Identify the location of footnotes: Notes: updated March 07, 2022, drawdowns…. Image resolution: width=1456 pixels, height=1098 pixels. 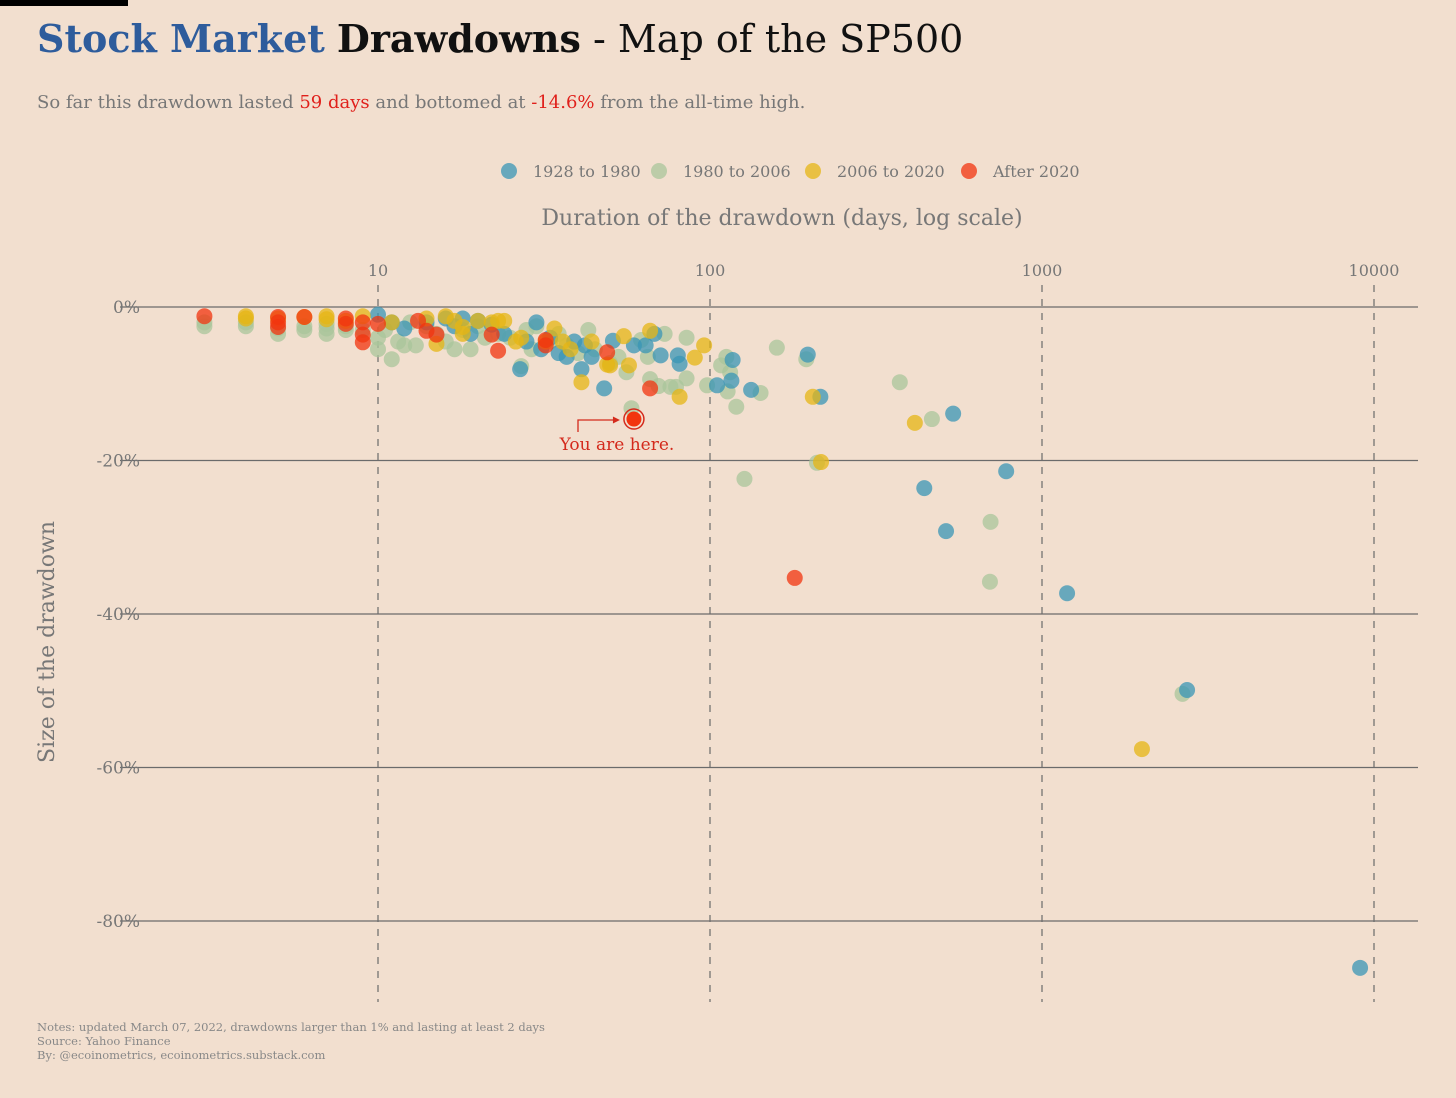
(291, 1041).